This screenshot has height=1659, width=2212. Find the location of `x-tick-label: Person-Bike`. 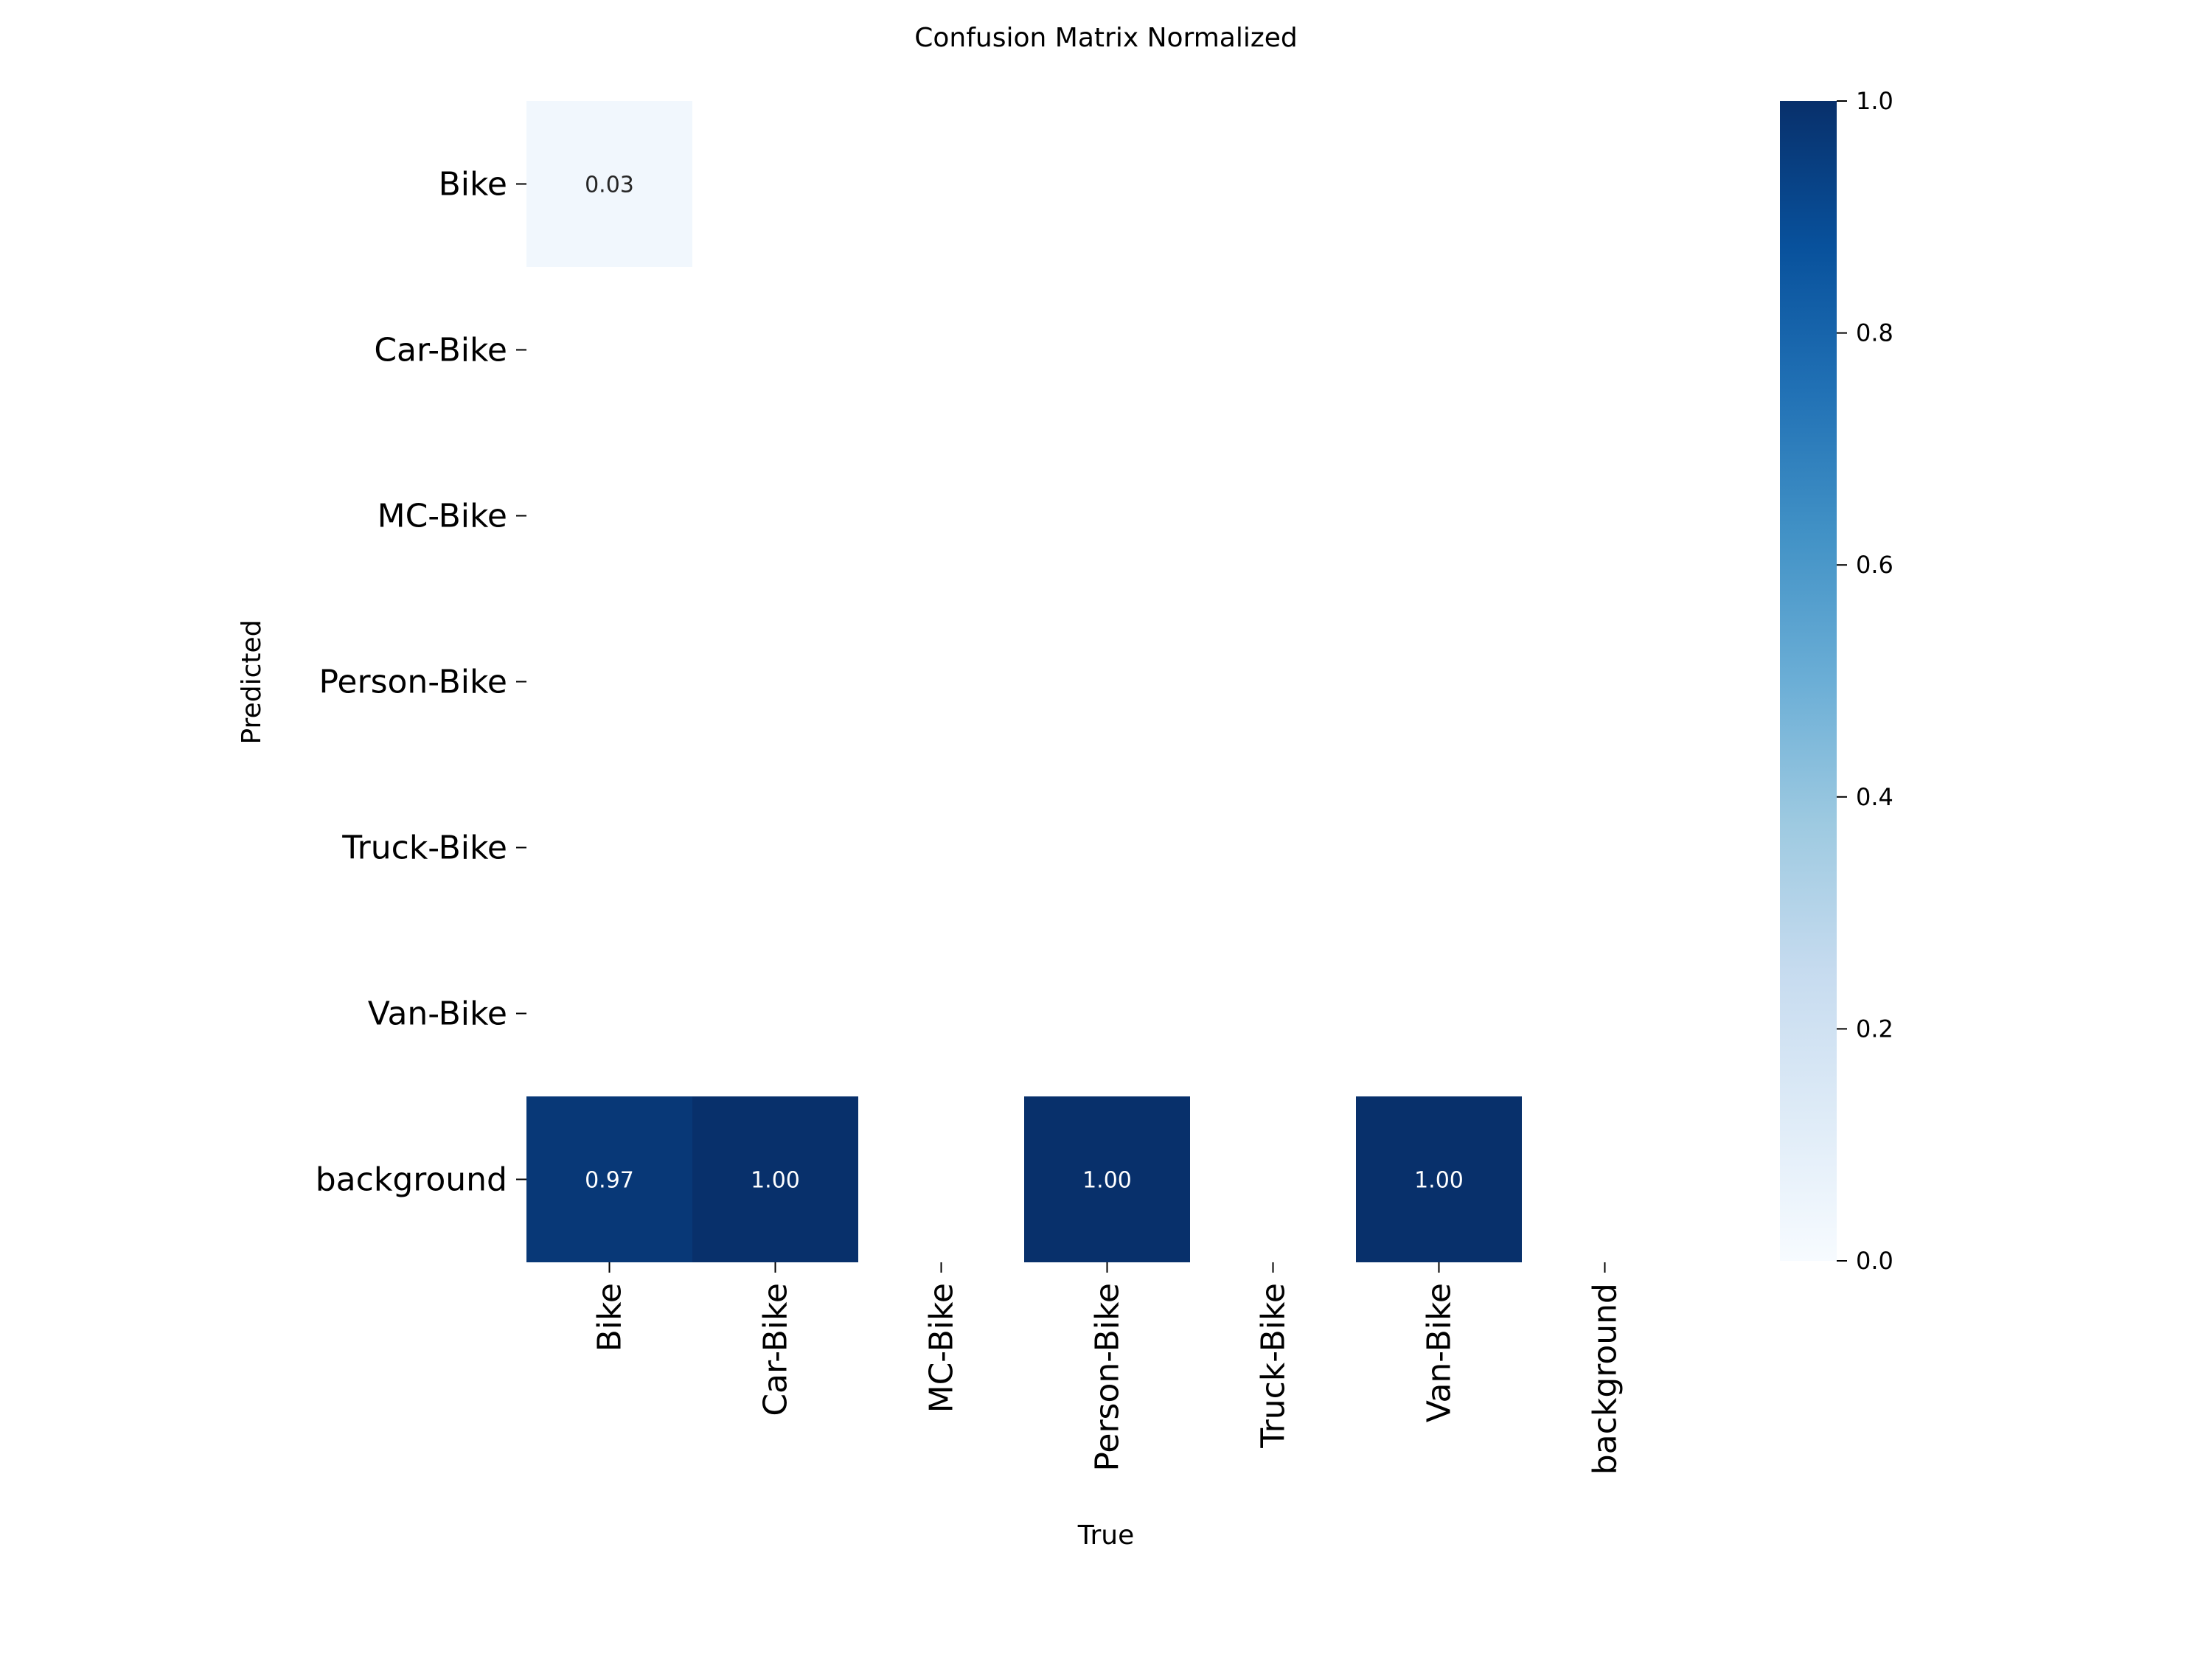

x-tick-label: Person-Bike is located at coordinates (1108, 1377).